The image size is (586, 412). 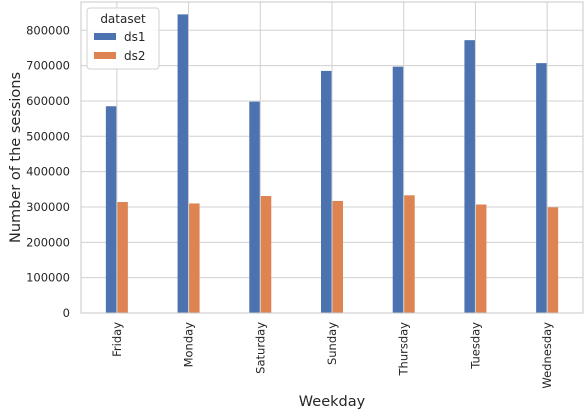 What do you see at coordinates (16, 157) in the screenshot?
I see `y-axis-title: Number of the sessions` at bounding box center [16, 157].